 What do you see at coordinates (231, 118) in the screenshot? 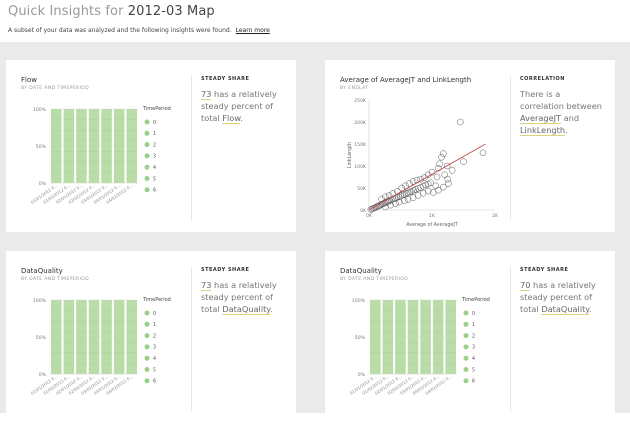
I see `insight-field: Flow` at bounding box center [231, 118].